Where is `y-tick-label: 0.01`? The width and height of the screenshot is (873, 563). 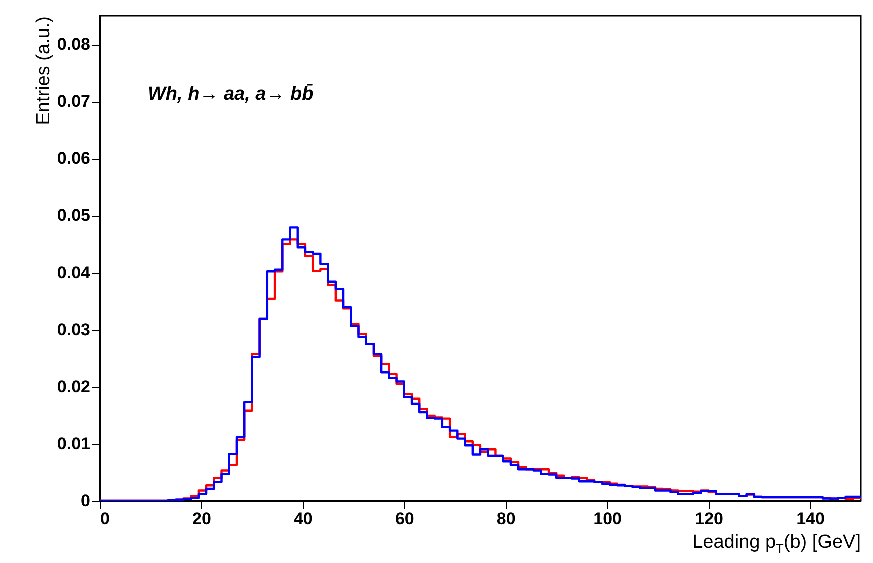
y-tick-label: 0.01 is located at coordinates (73, 444).